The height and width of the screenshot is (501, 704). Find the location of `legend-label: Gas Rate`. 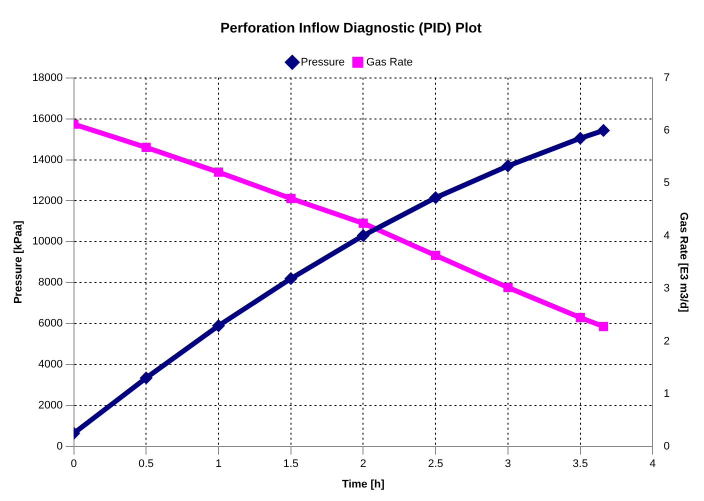

legend-label: Gas Rate is located at coordinates (389, 62).